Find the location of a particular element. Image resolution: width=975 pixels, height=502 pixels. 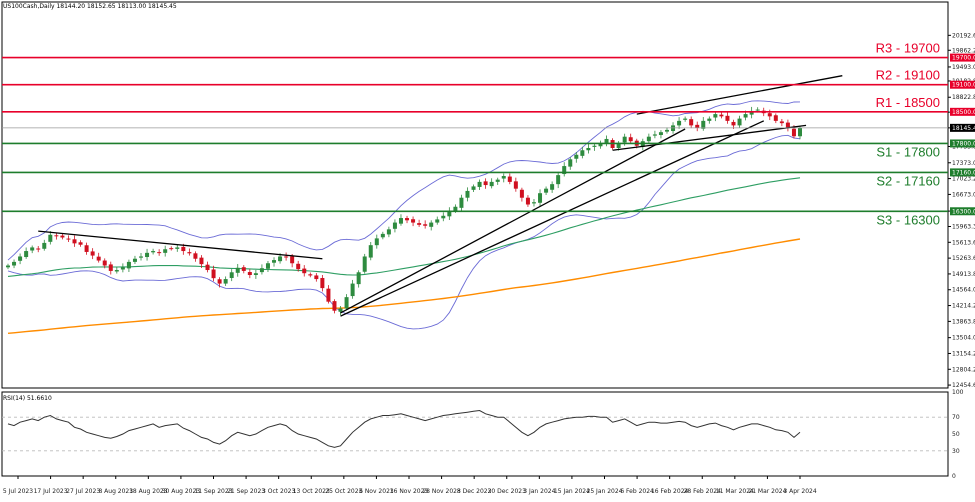

level-tag-r3: 19700.00 is located at coordinates (963, 58).